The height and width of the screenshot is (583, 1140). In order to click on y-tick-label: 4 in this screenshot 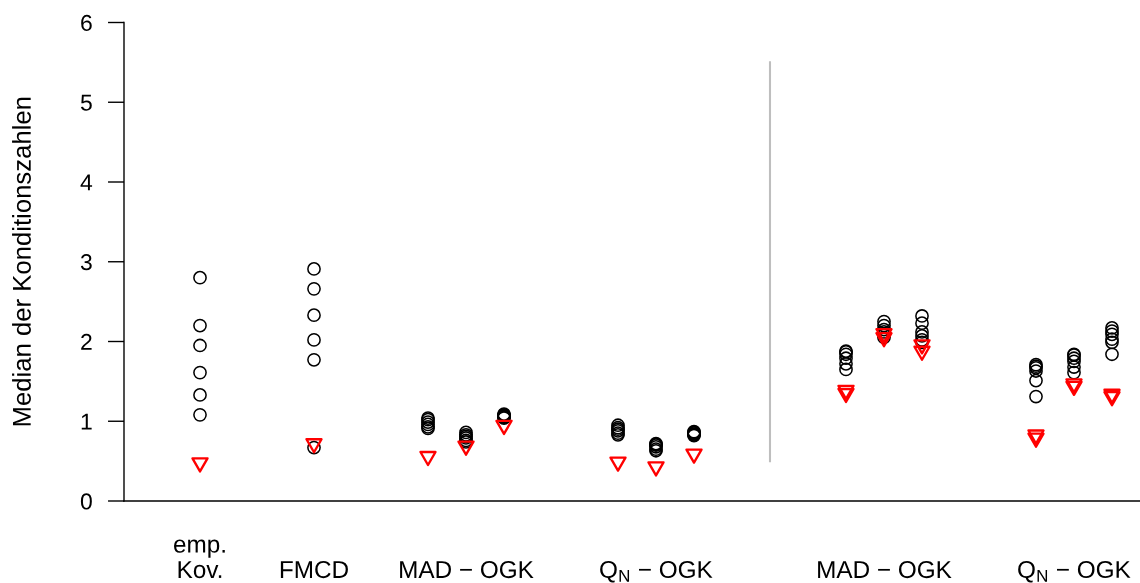, I will do `click(86, 182)`.